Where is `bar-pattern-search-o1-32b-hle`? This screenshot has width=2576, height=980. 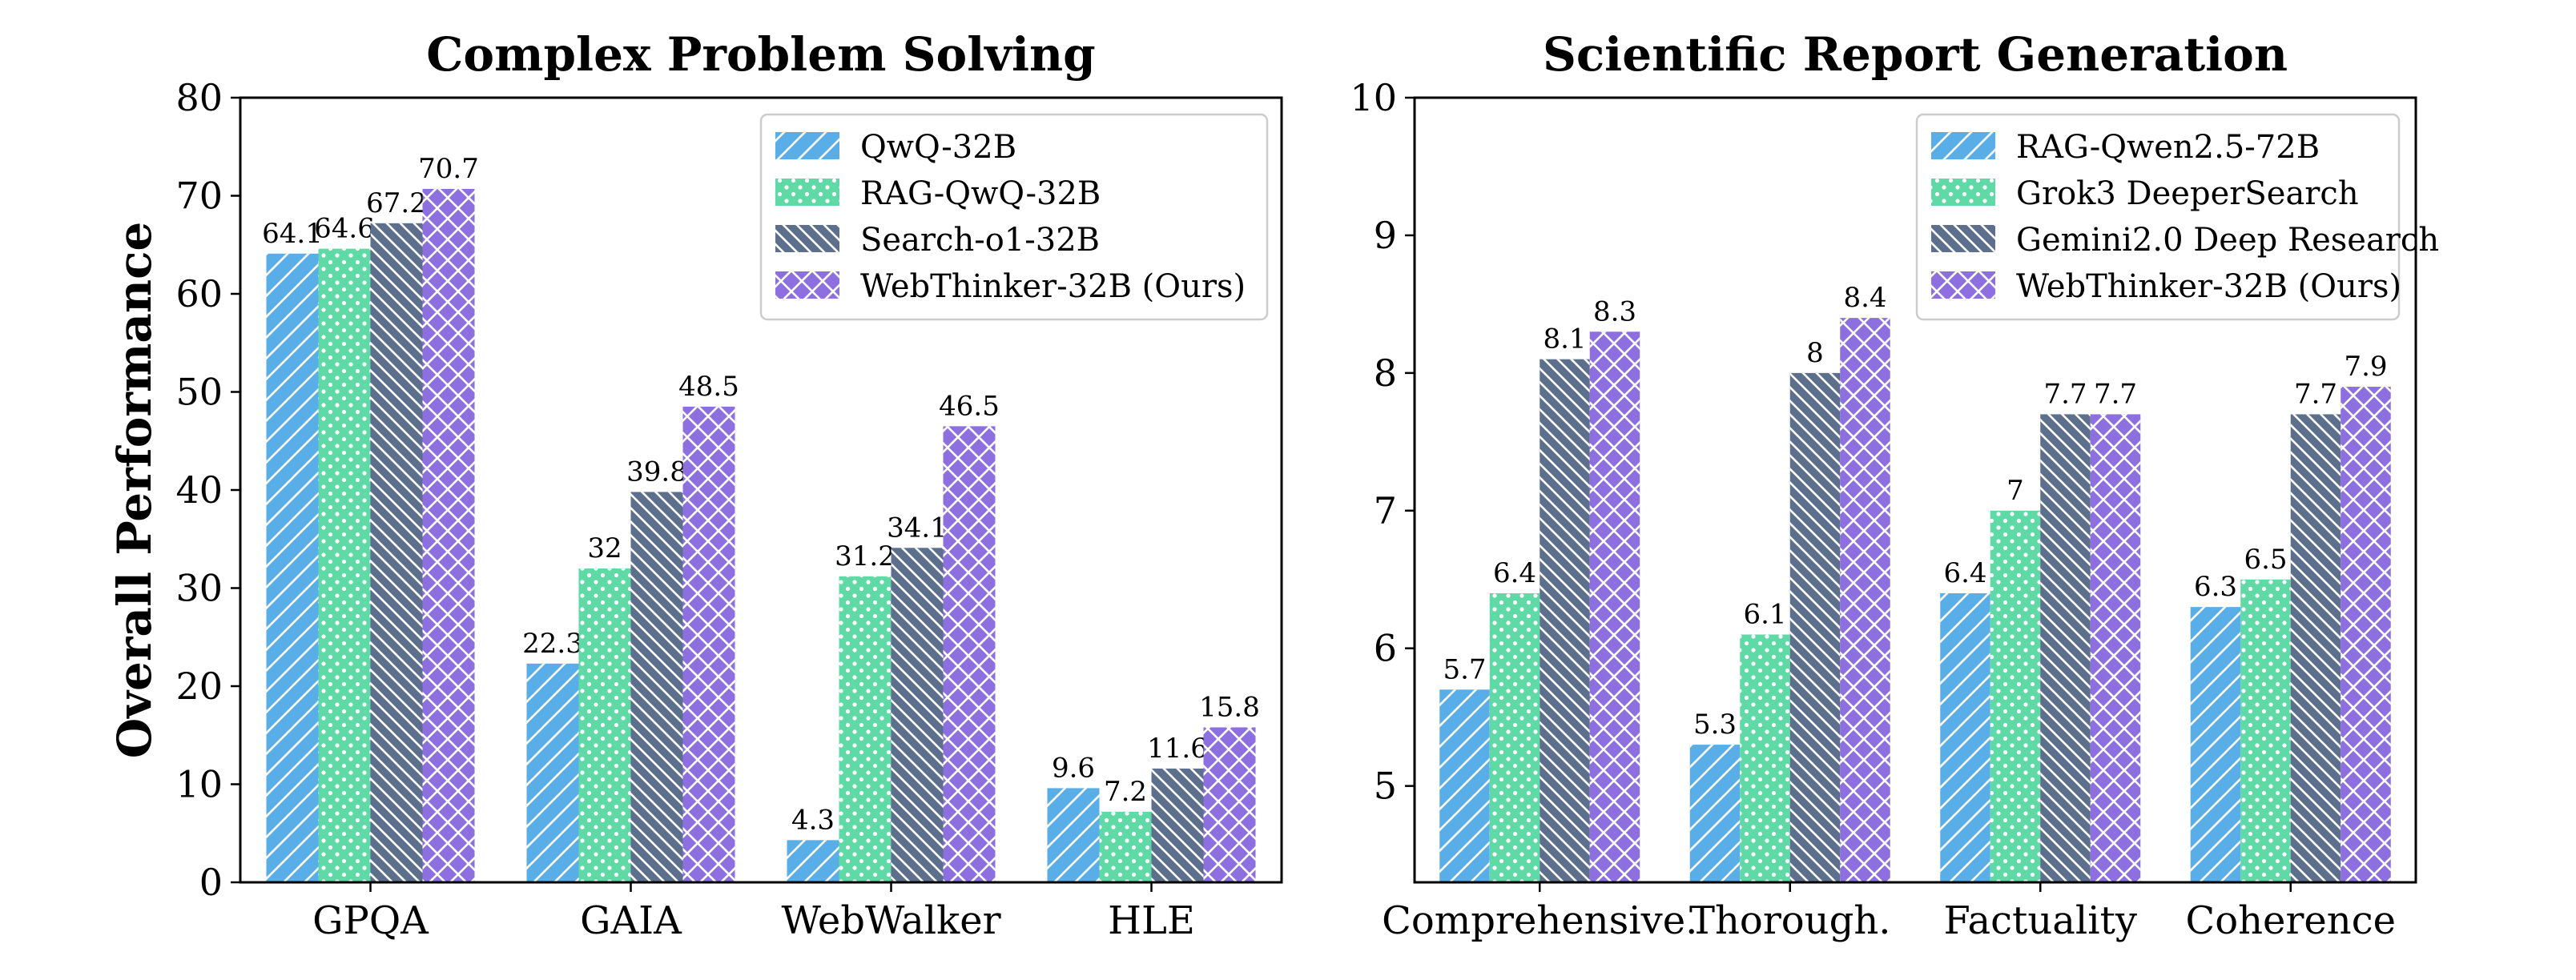 bar-pattern-search-o1-32b-hle is located at coordinates (1177, 825).